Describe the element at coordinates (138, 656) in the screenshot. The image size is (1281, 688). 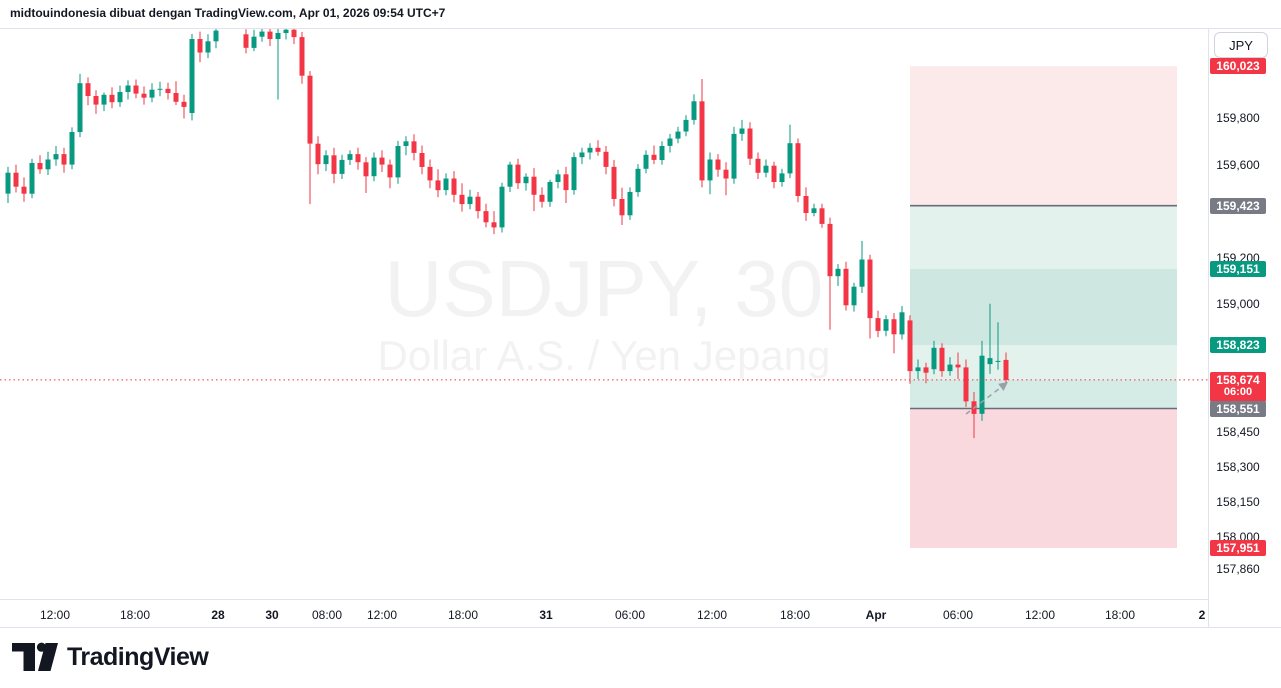
I see `tradingview-logo-text: TradingView` at that location.